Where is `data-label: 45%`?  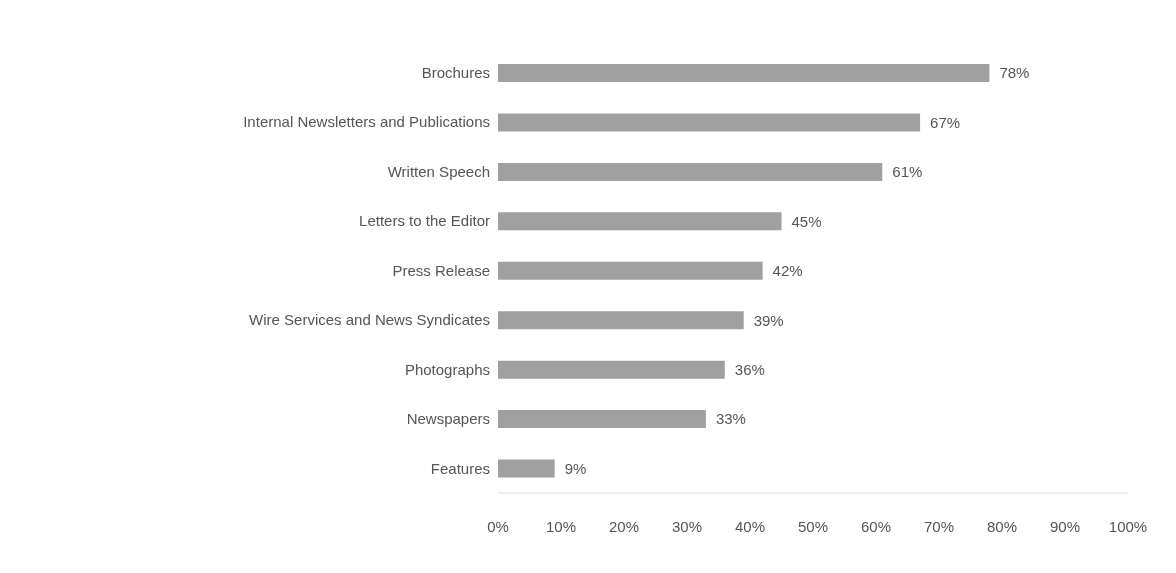
data-label: 45% is located at coordinates (806, 221).